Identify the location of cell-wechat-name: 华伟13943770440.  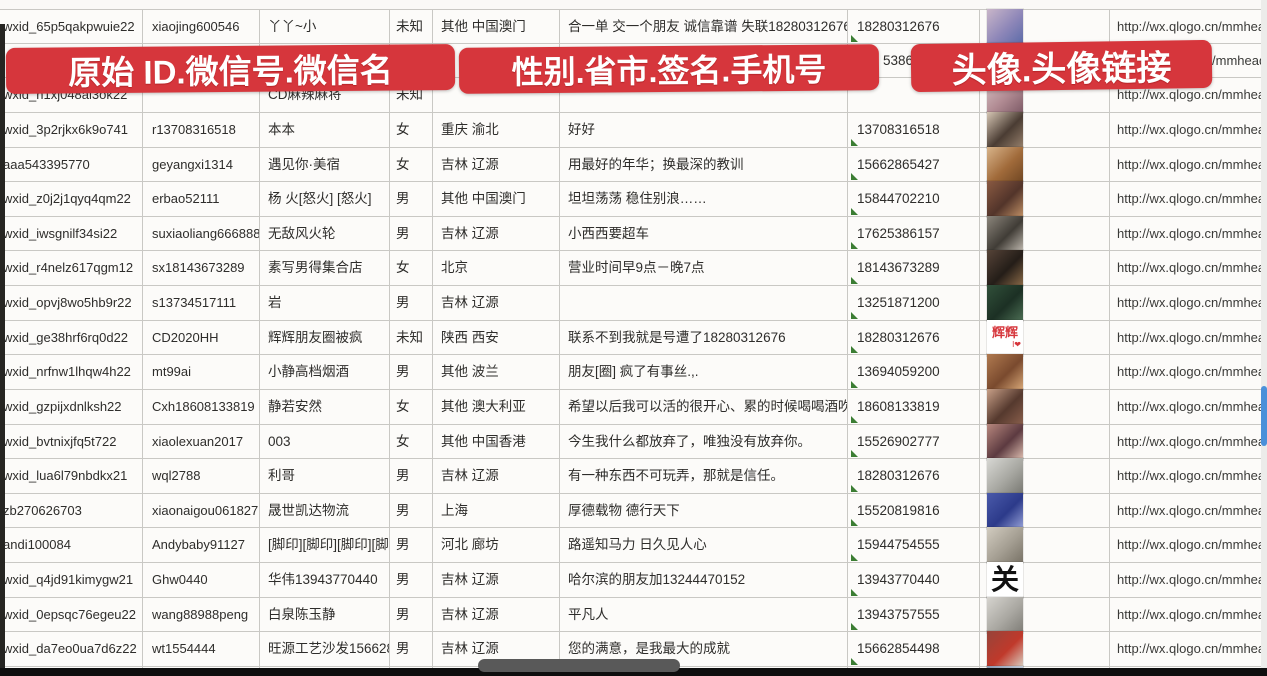
(325, 580).